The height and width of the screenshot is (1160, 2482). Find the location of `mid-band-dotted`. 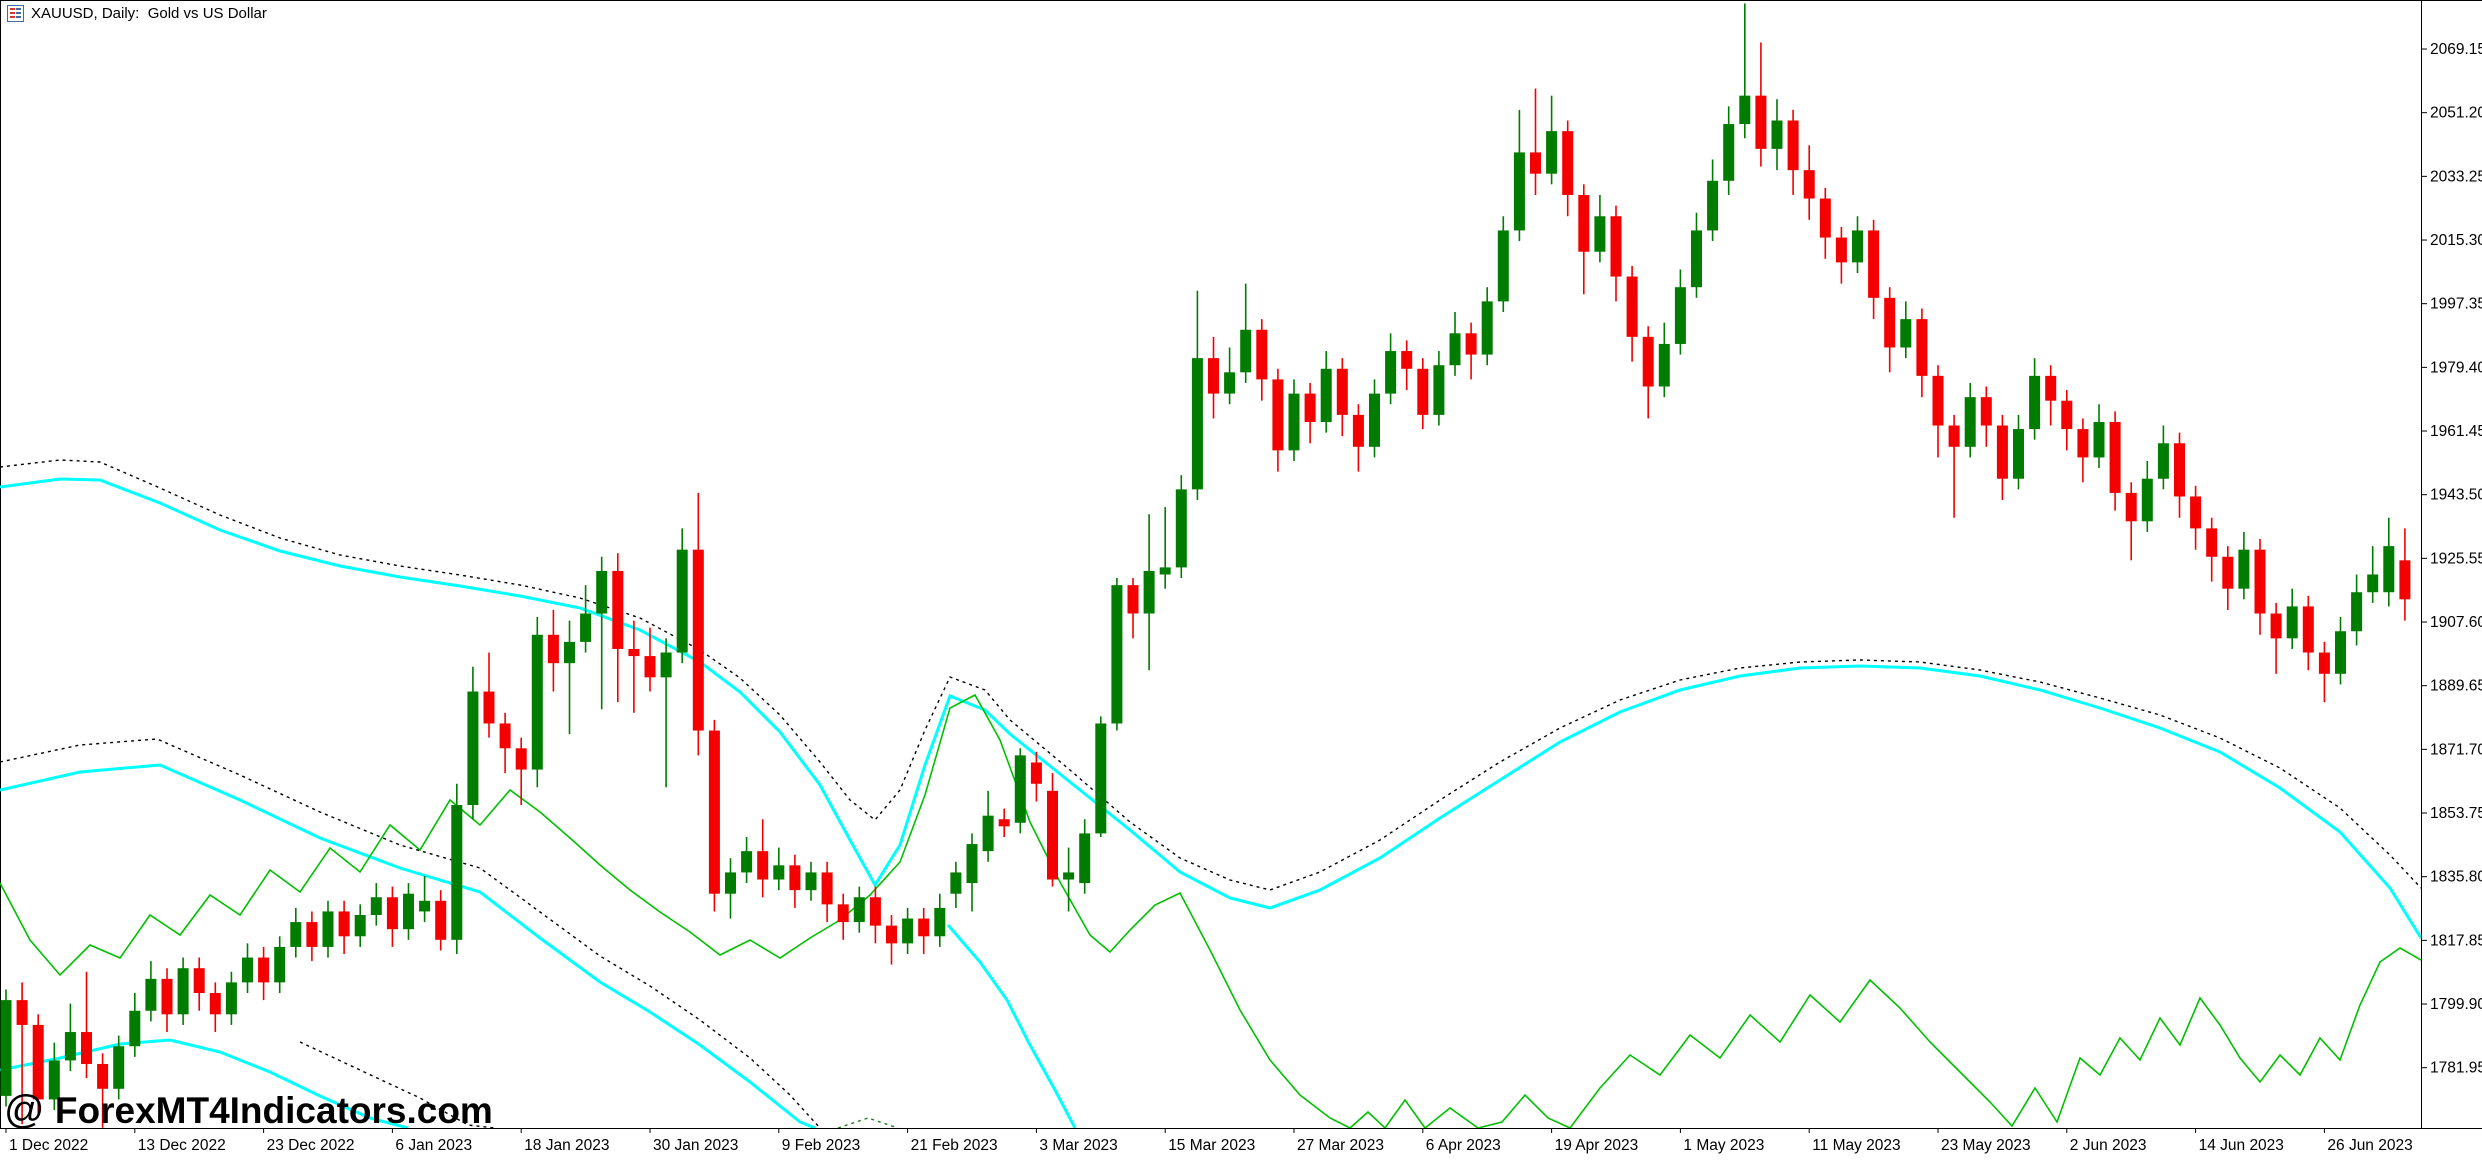

mid-band-dotted is located at coordinates (410, 933).